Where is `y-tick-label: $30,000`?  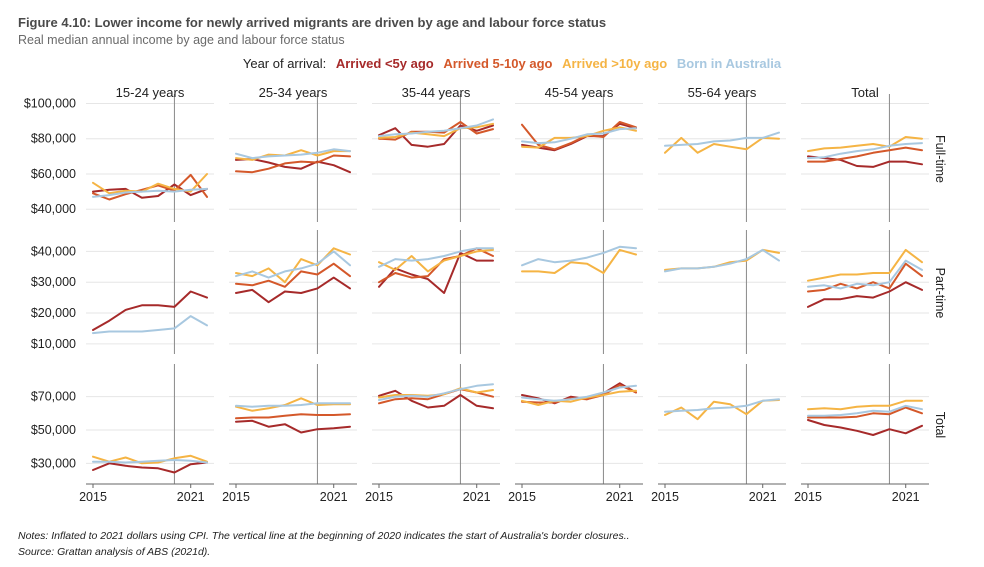
y-tick-label: $30,000 is located at coordinates (53, 463).